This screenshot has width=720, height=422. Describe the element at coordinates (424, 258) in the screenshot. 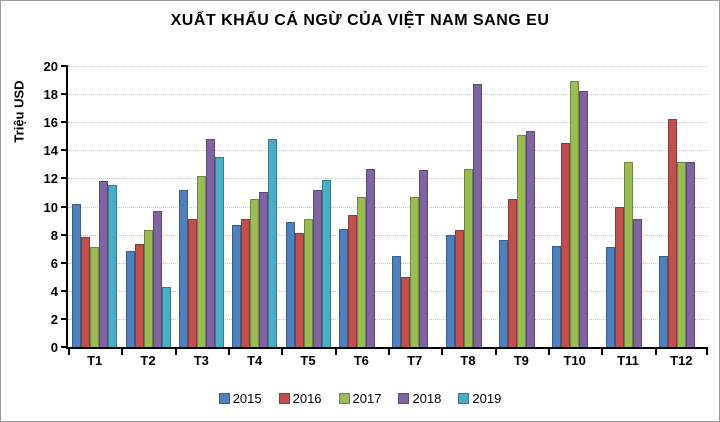

I see `bar-2018-T7` at that location.